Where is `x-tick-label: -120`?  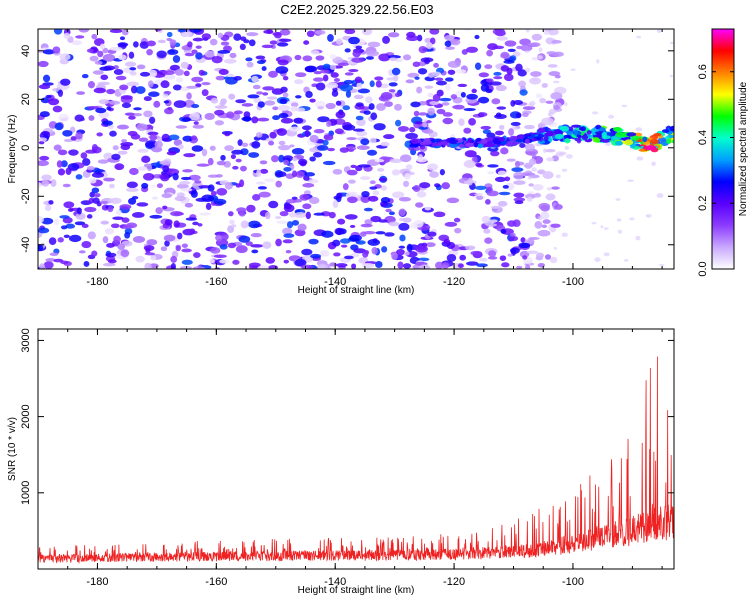
x-tick-label: -120 is located at coordinates (454, 582).